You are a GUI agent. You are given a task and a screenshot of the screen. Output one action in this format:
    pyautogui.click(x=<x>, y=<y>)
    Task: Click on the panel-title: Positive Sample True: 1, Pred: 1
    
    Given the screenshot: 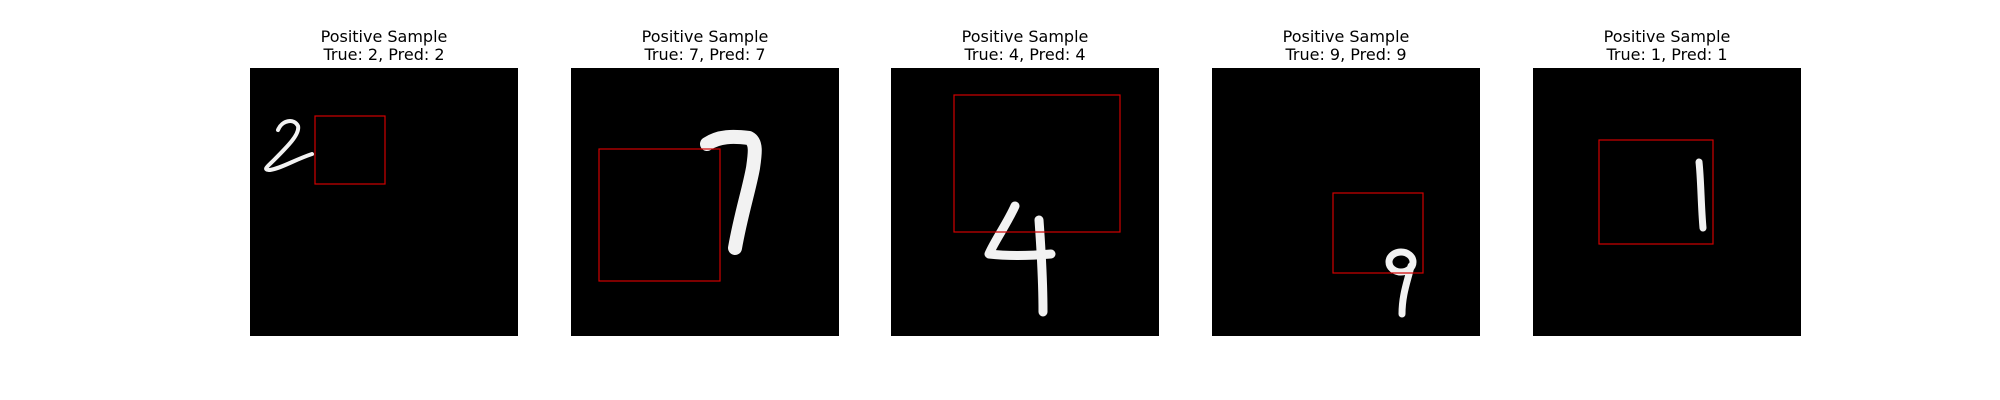 What is the action you would take?
    pyautogui.click(x=1667, y=46)
    